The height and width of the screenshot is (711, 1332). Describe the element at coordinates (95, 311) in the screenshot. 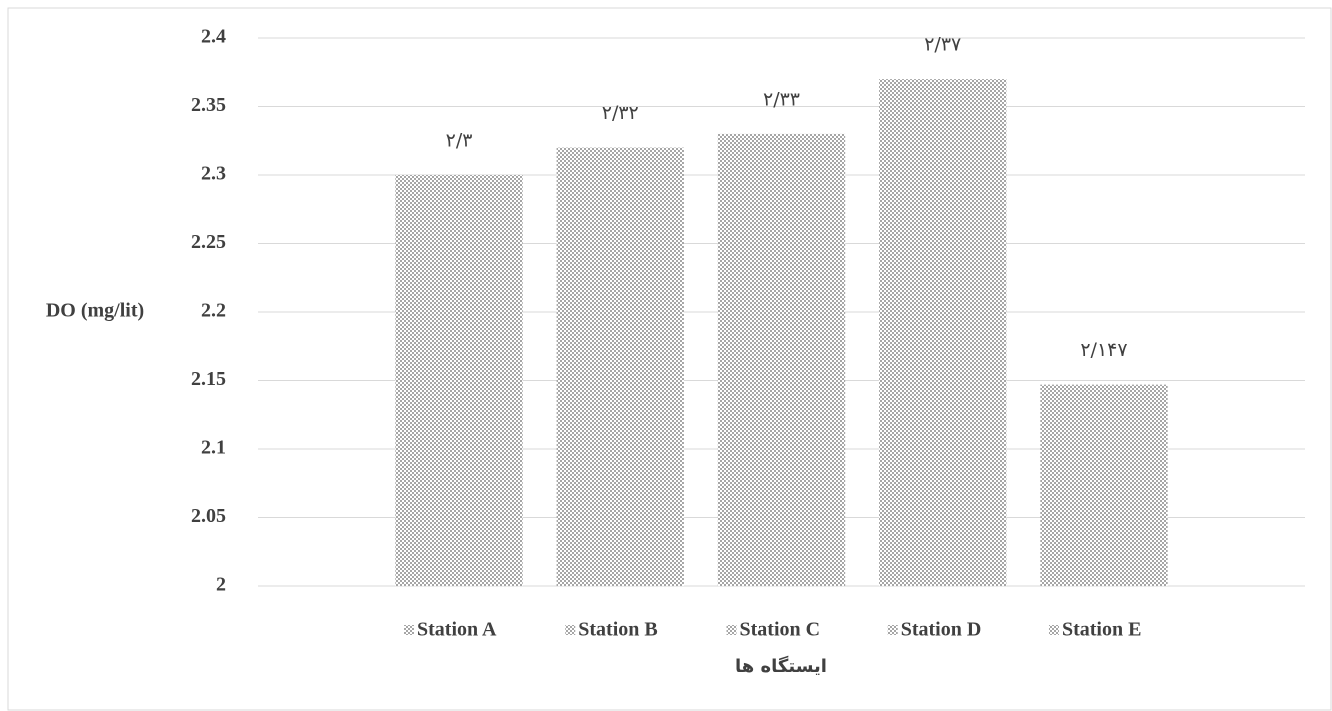

I see `y-axis-label: DO (mg/lit)` at that location.